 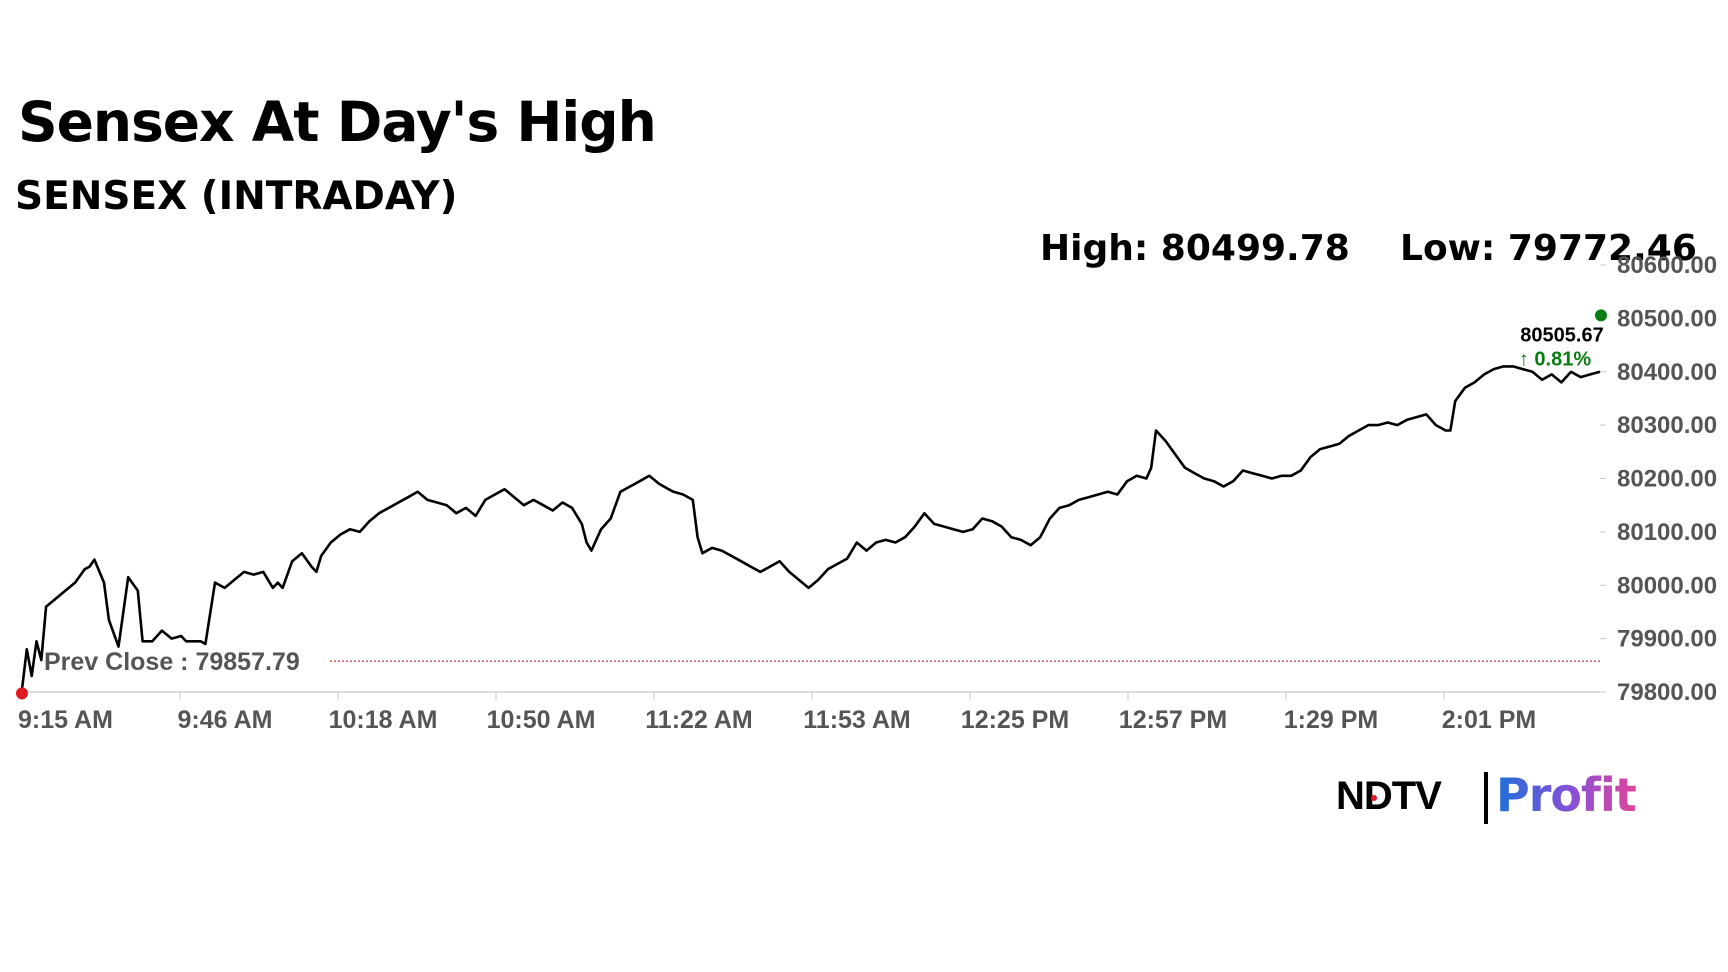 I want to click on y-tick-label: 79900.00, so click(x=1667, y=639).